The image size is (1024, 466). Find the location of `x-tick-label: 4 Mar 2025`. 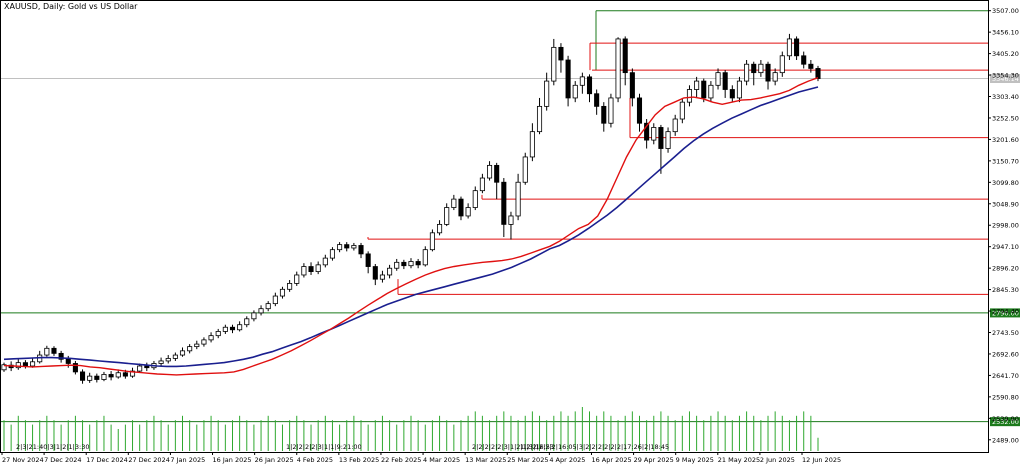

x-tick-label: 4 Mar 2025 is located at coordinates (441, 460).